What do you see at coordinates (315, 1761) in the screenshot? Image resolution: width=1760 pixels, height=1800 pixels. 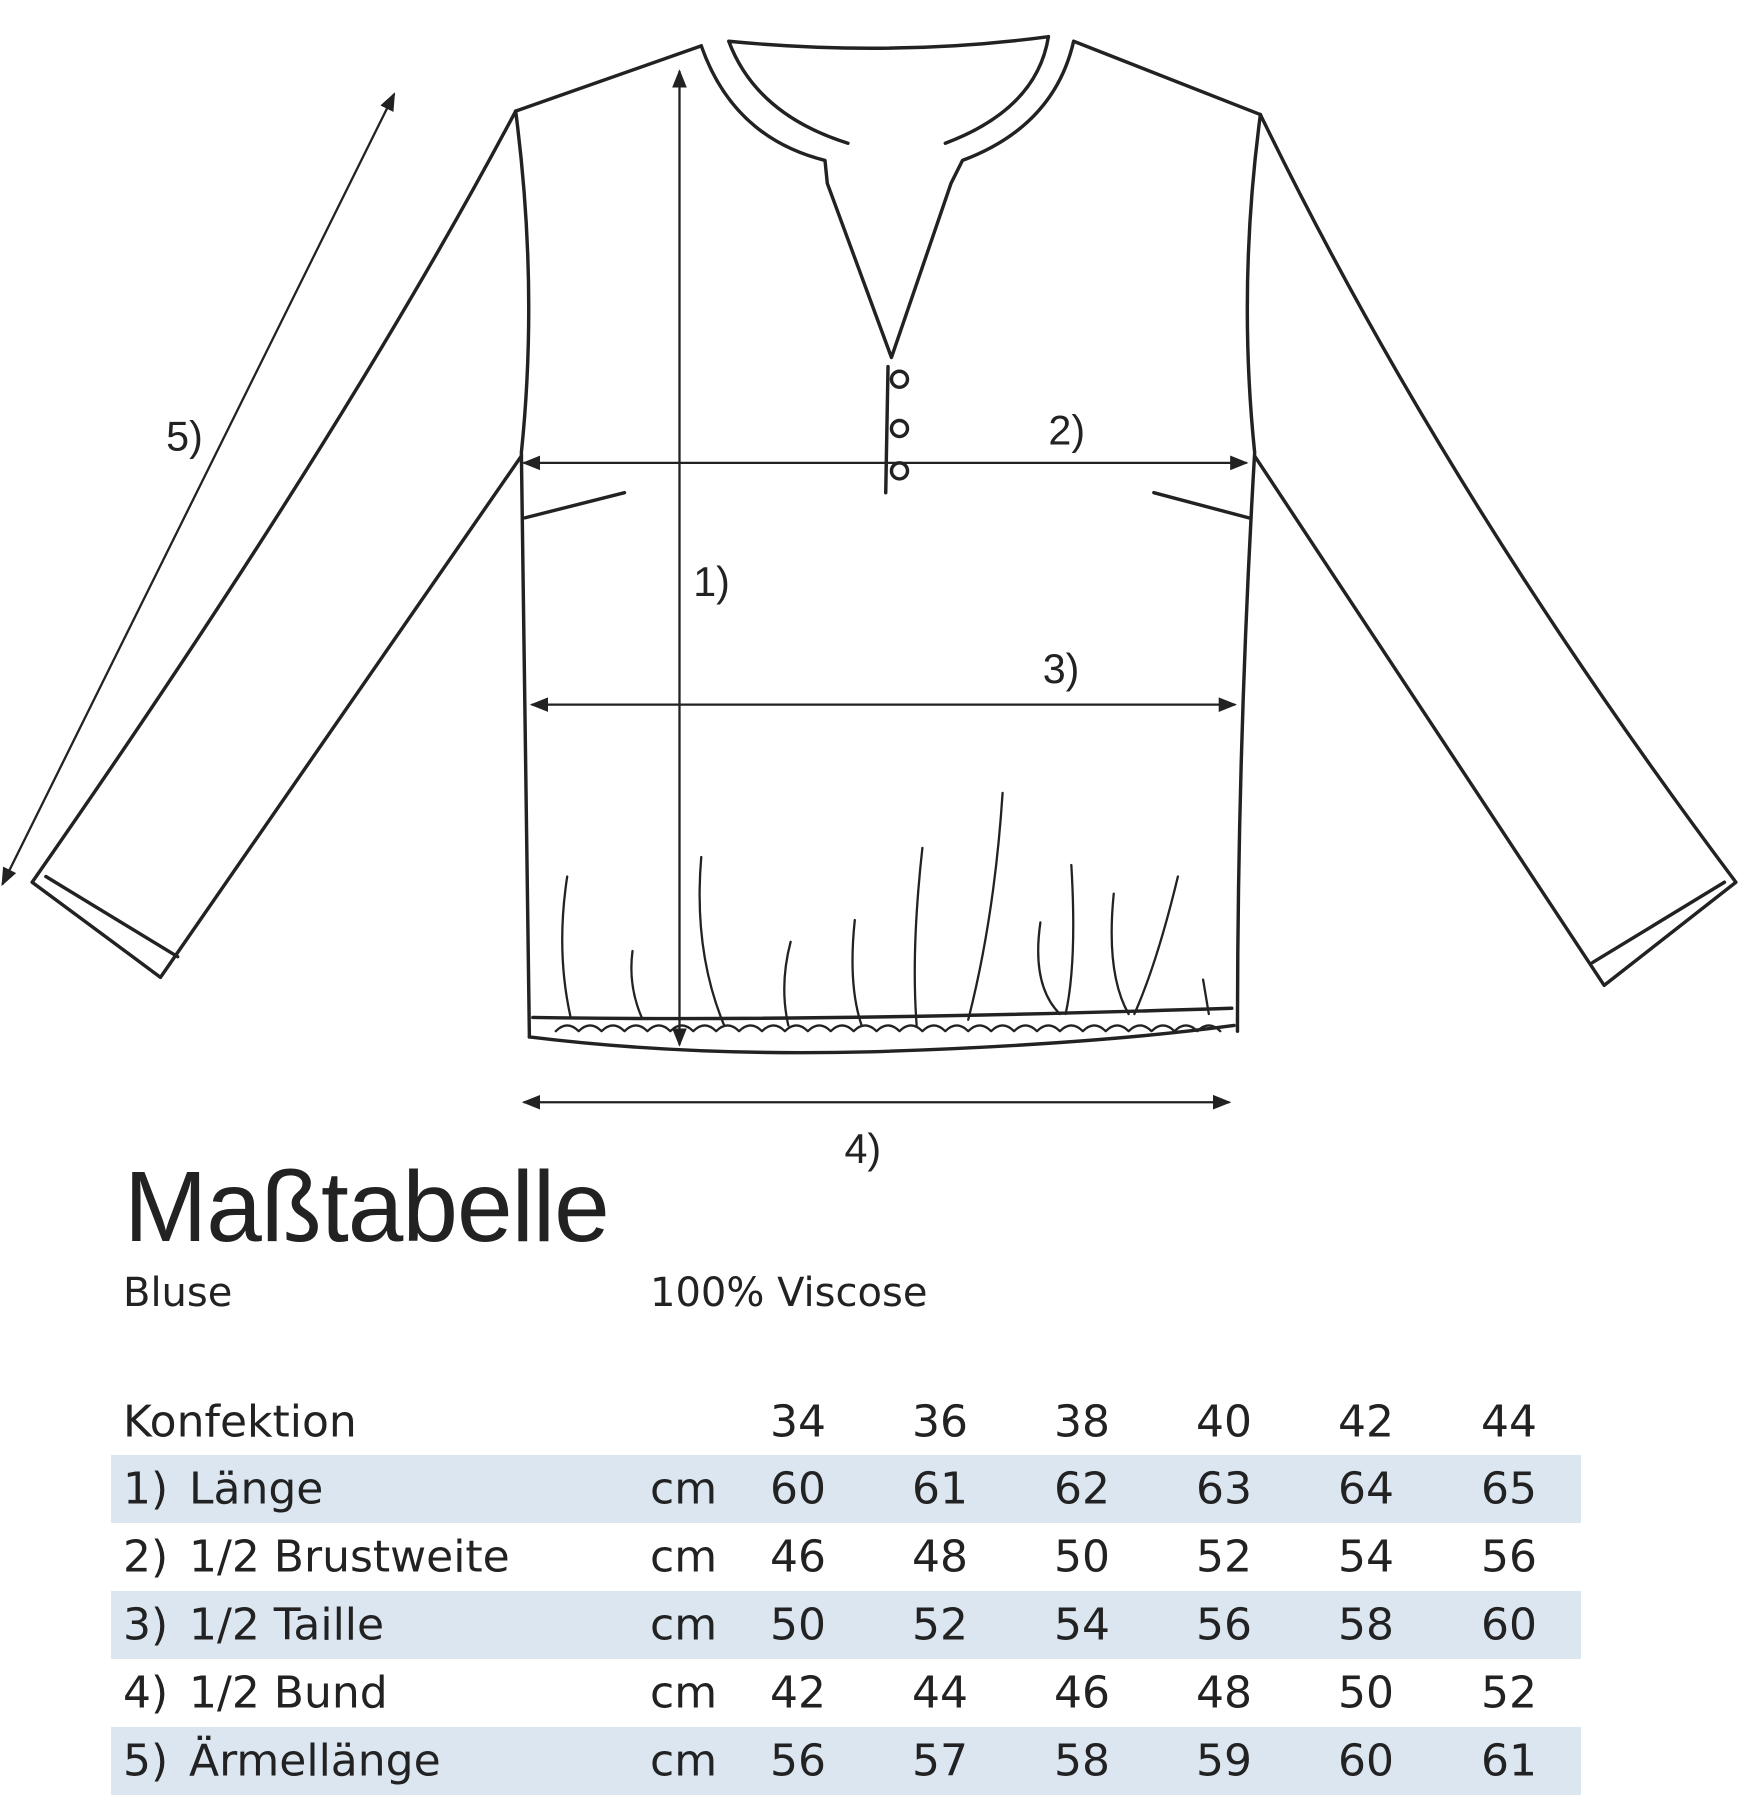 I see `row-label: Ärmellänge` at bounding box center [315, 1761].